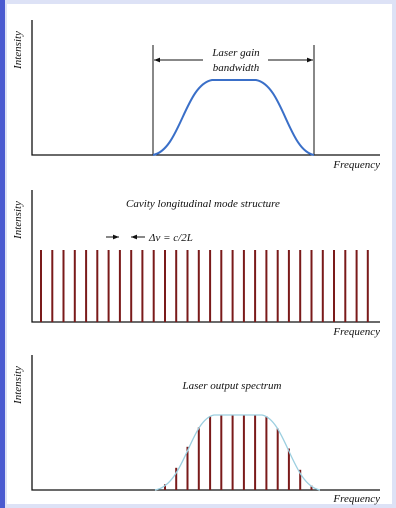 Image resolution: width=396 pixels, height=508 pixels. I want to click on output-lines, so click(238, 452).